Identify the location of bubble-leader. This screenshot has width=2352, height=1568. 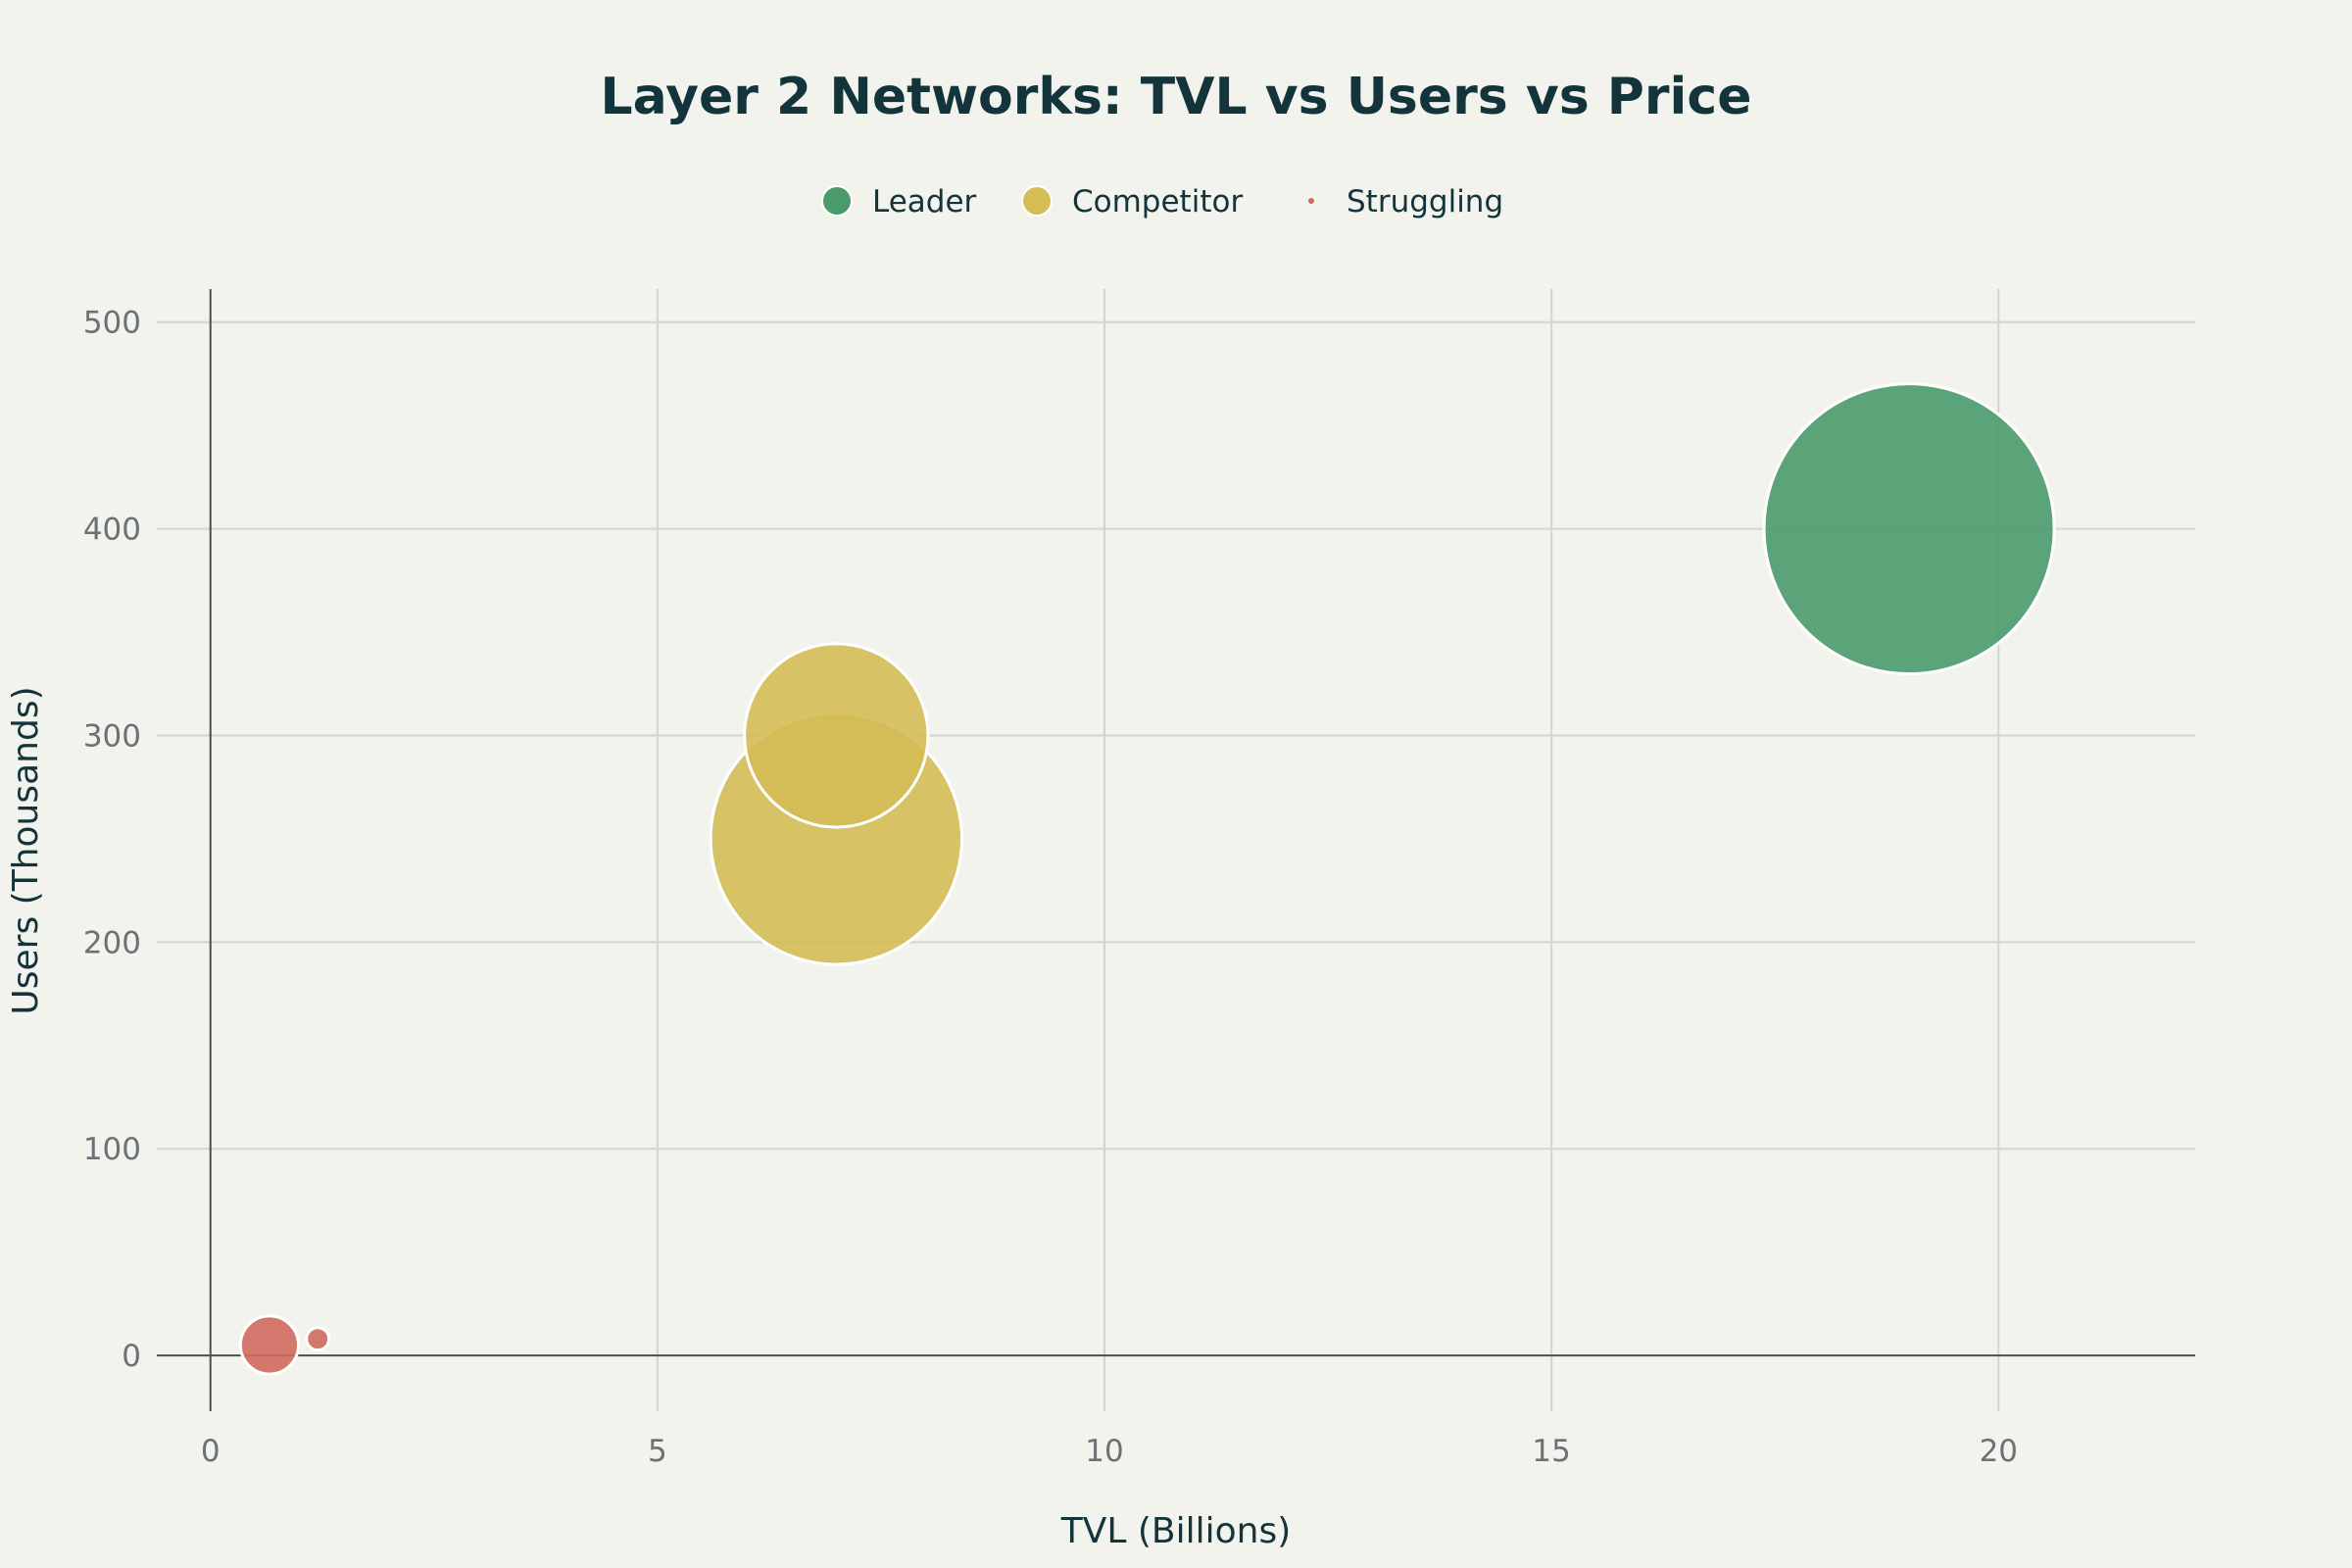
(1909, 529).